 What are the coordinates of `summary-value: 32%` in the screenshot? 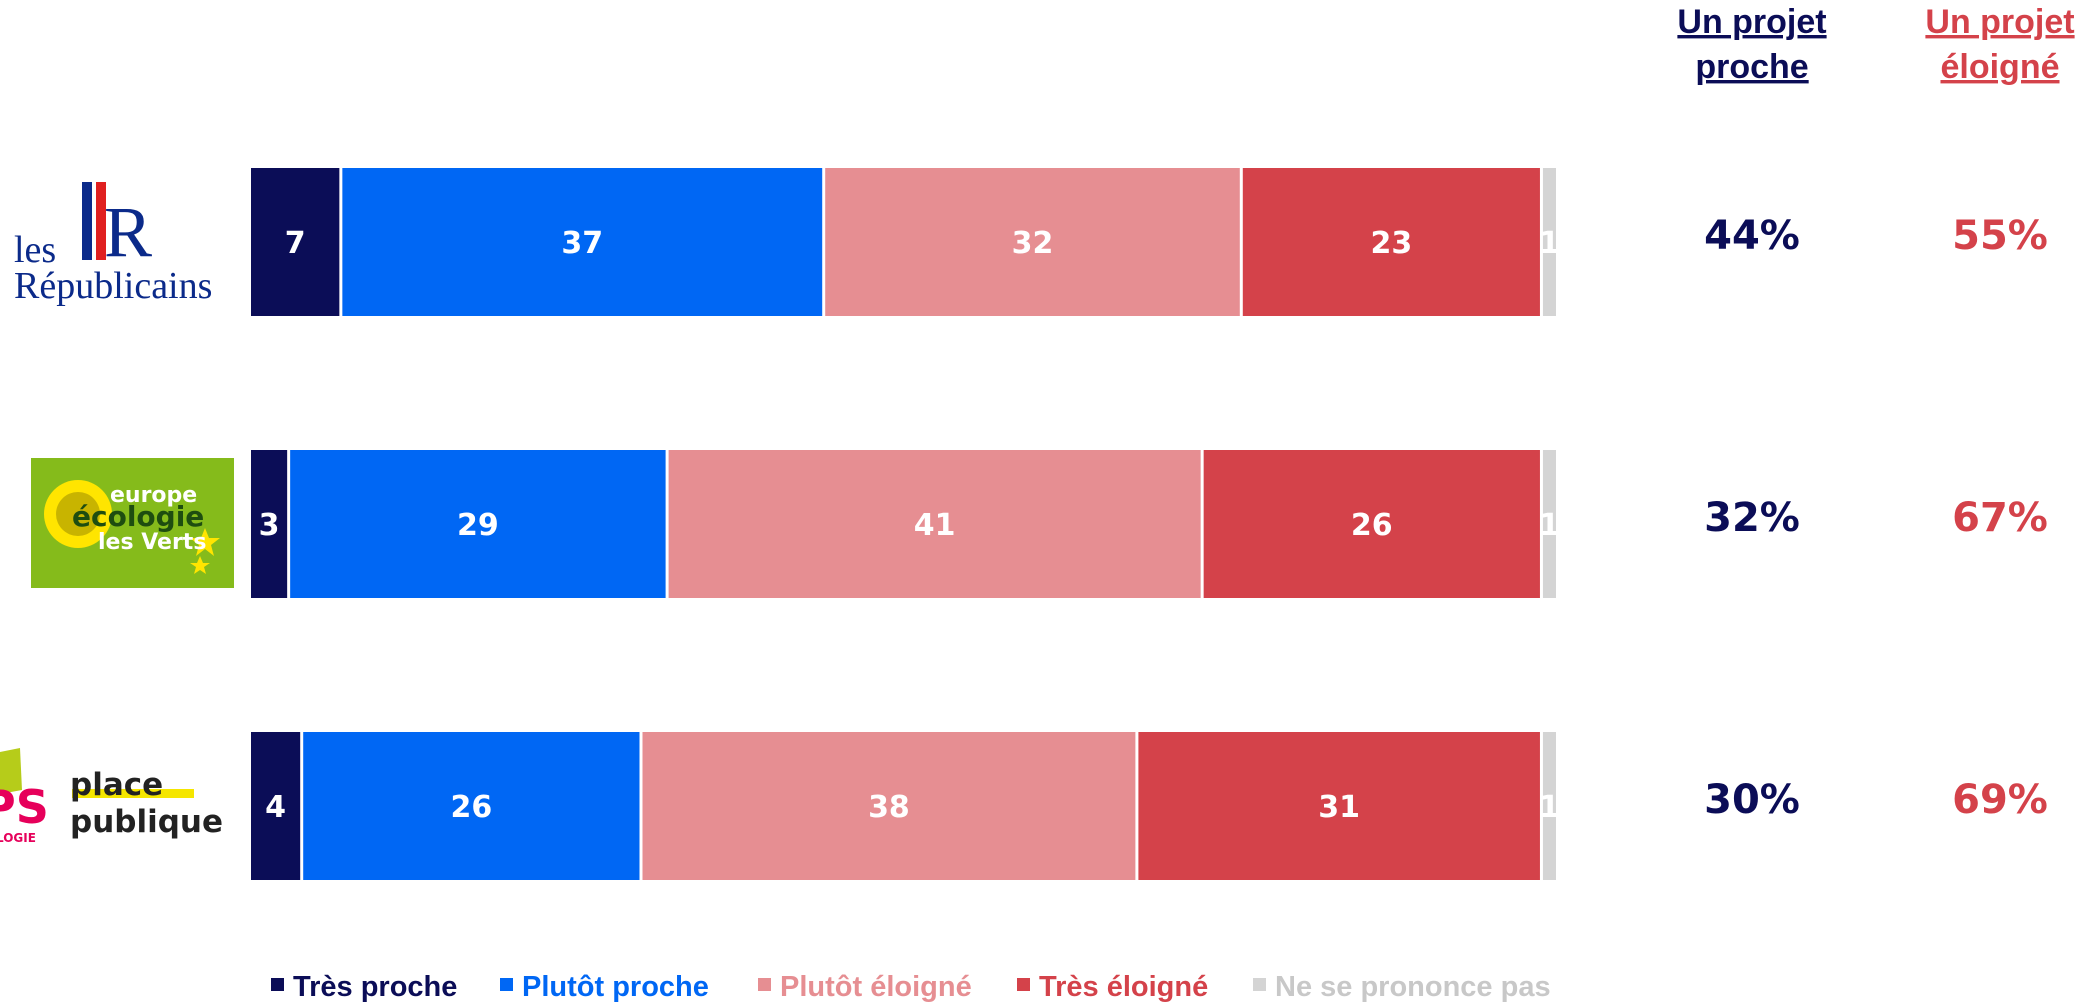 It's located at (1752, 518).